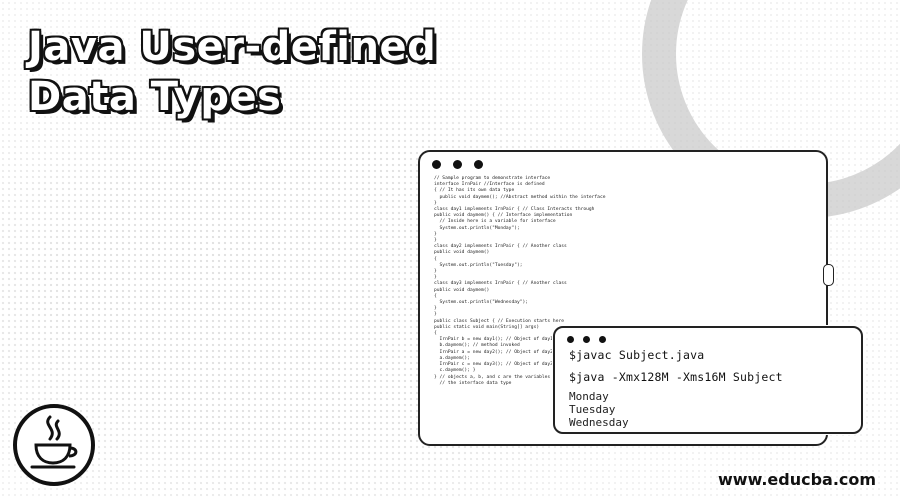 Image resolution: width=900 pixels, height=500 pixels. Describe the element at coordinates (637, 355) in the screenshot. I see `terminal-command-compile: $javac Subject.java` at that location.